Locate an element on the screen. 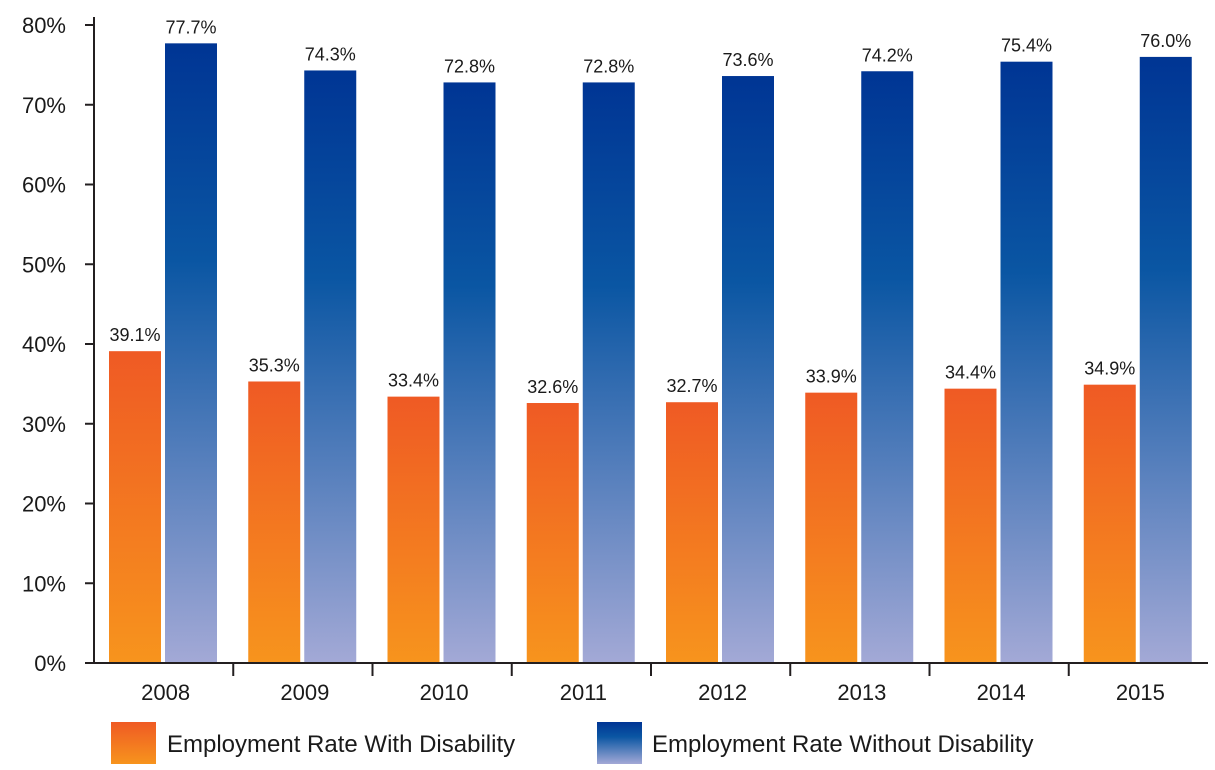 This screenshot has width=1215, height=770. data-label-without-disability-2011: 72.8% is located at coordinates (608, 66).